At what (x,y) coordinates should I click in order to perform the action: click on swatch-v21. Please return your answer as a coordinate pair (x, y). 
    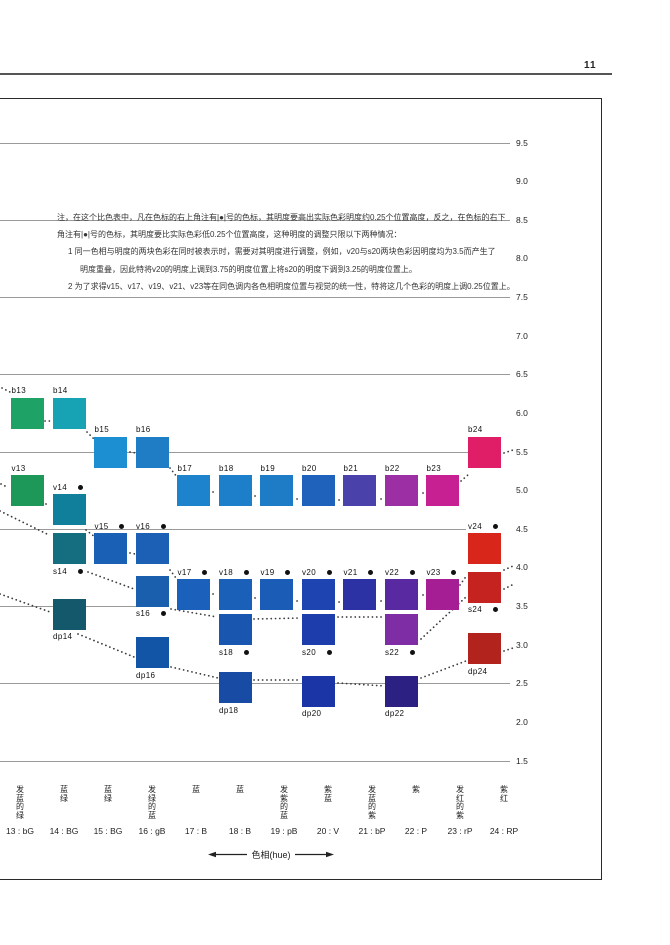
    Looking at the image, I should click on (359, 595).